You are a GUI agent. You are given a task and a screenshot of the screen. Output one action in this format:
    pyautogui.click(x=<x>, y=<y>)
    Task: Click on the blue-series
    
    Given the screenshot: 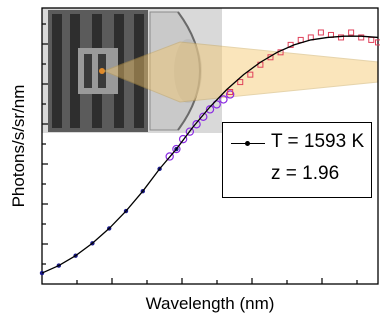 What is the action you would take?
    pyautogui.click(x=109, y=211)
    